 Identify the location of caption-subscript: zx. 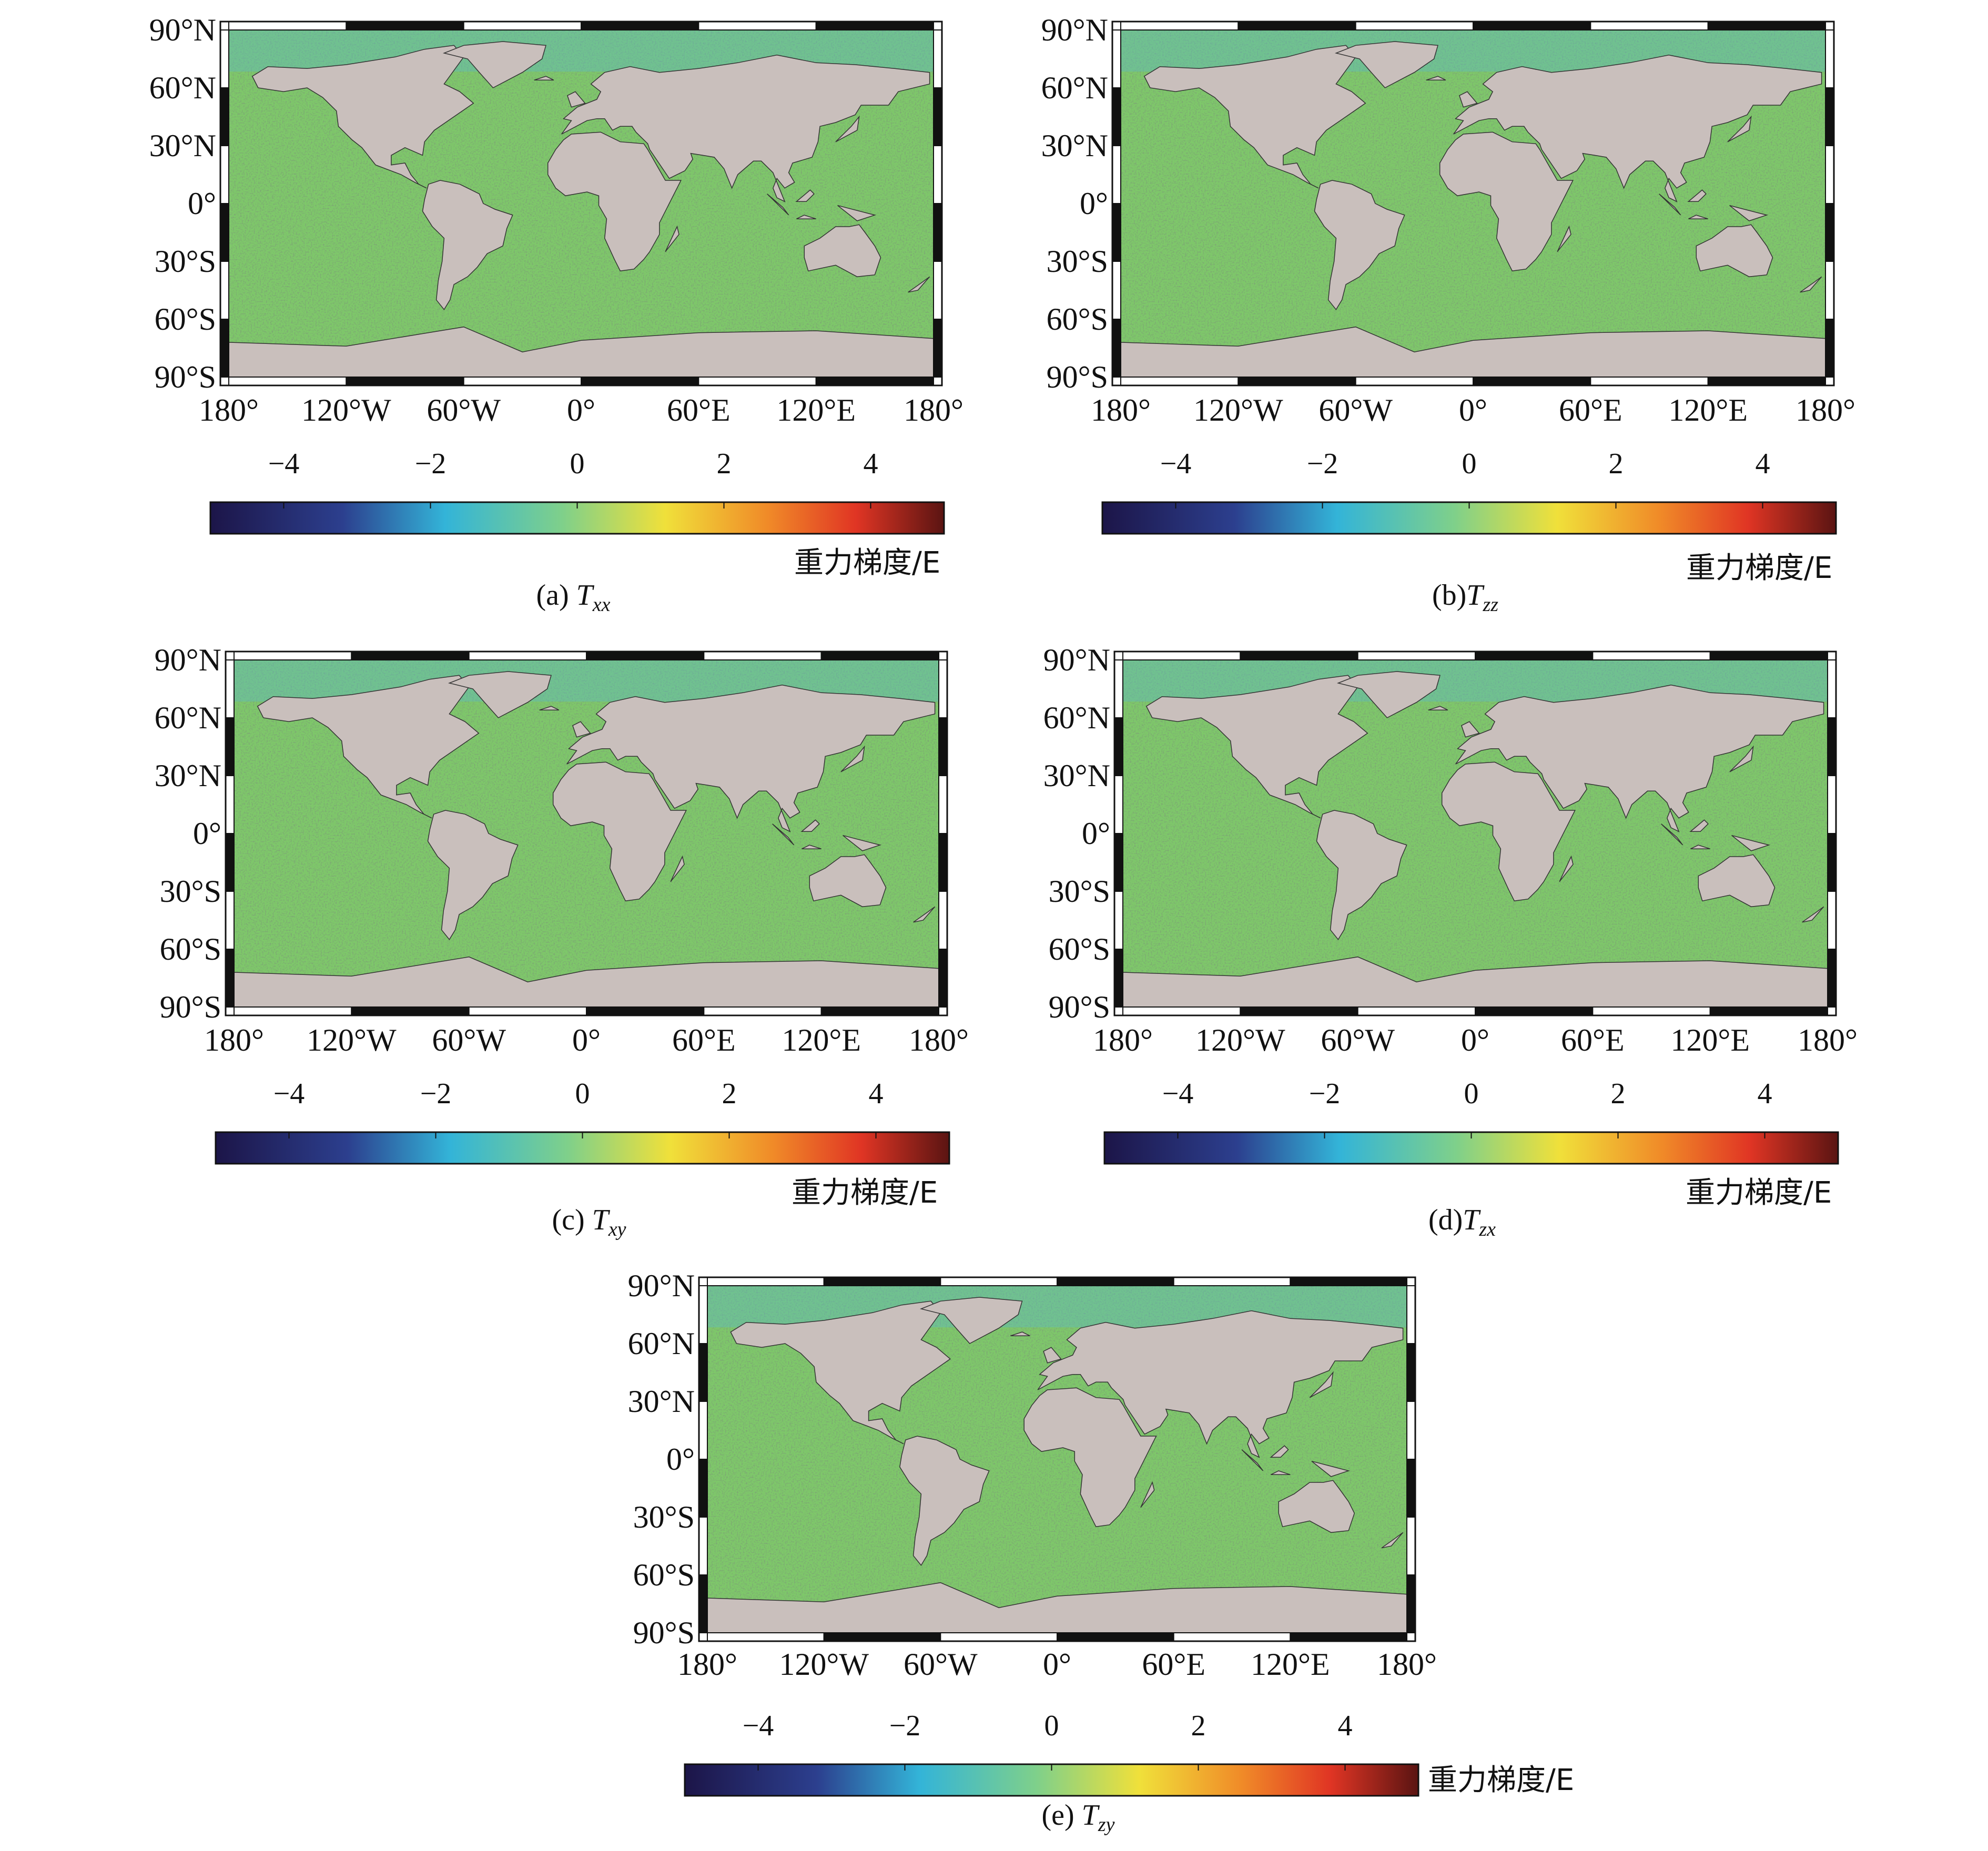
(1487, 1230).